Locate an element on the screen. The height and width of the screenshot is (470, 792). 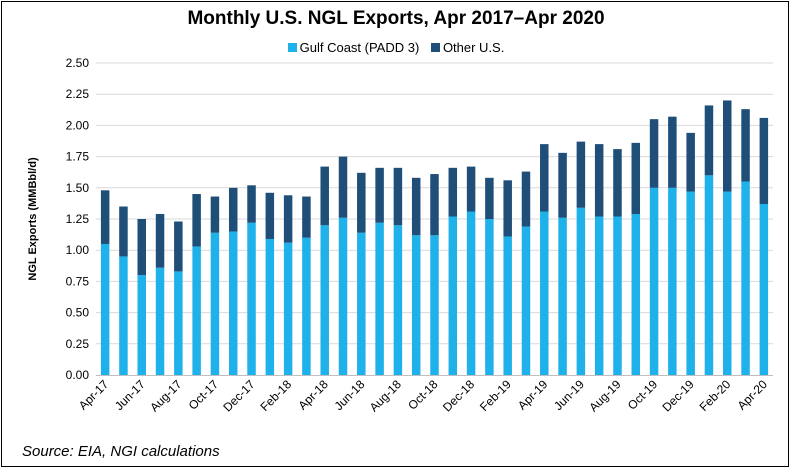
y-tick-label: 2.50 is located at coordinates (78, 63).